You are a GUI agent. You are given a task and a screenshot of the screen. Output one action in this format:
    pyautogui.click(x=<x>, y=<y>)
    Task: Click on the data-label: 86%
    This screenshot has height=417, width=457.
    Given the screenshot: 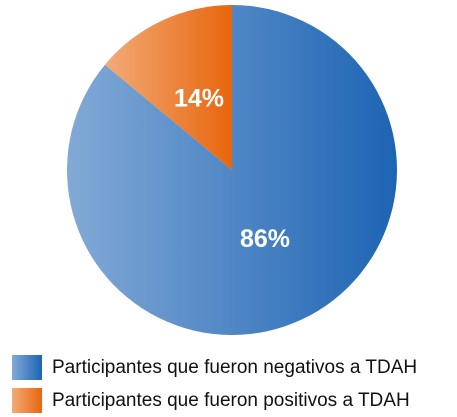 What is the action you would take?
    pyautogui.click(x=265, y=239)
    